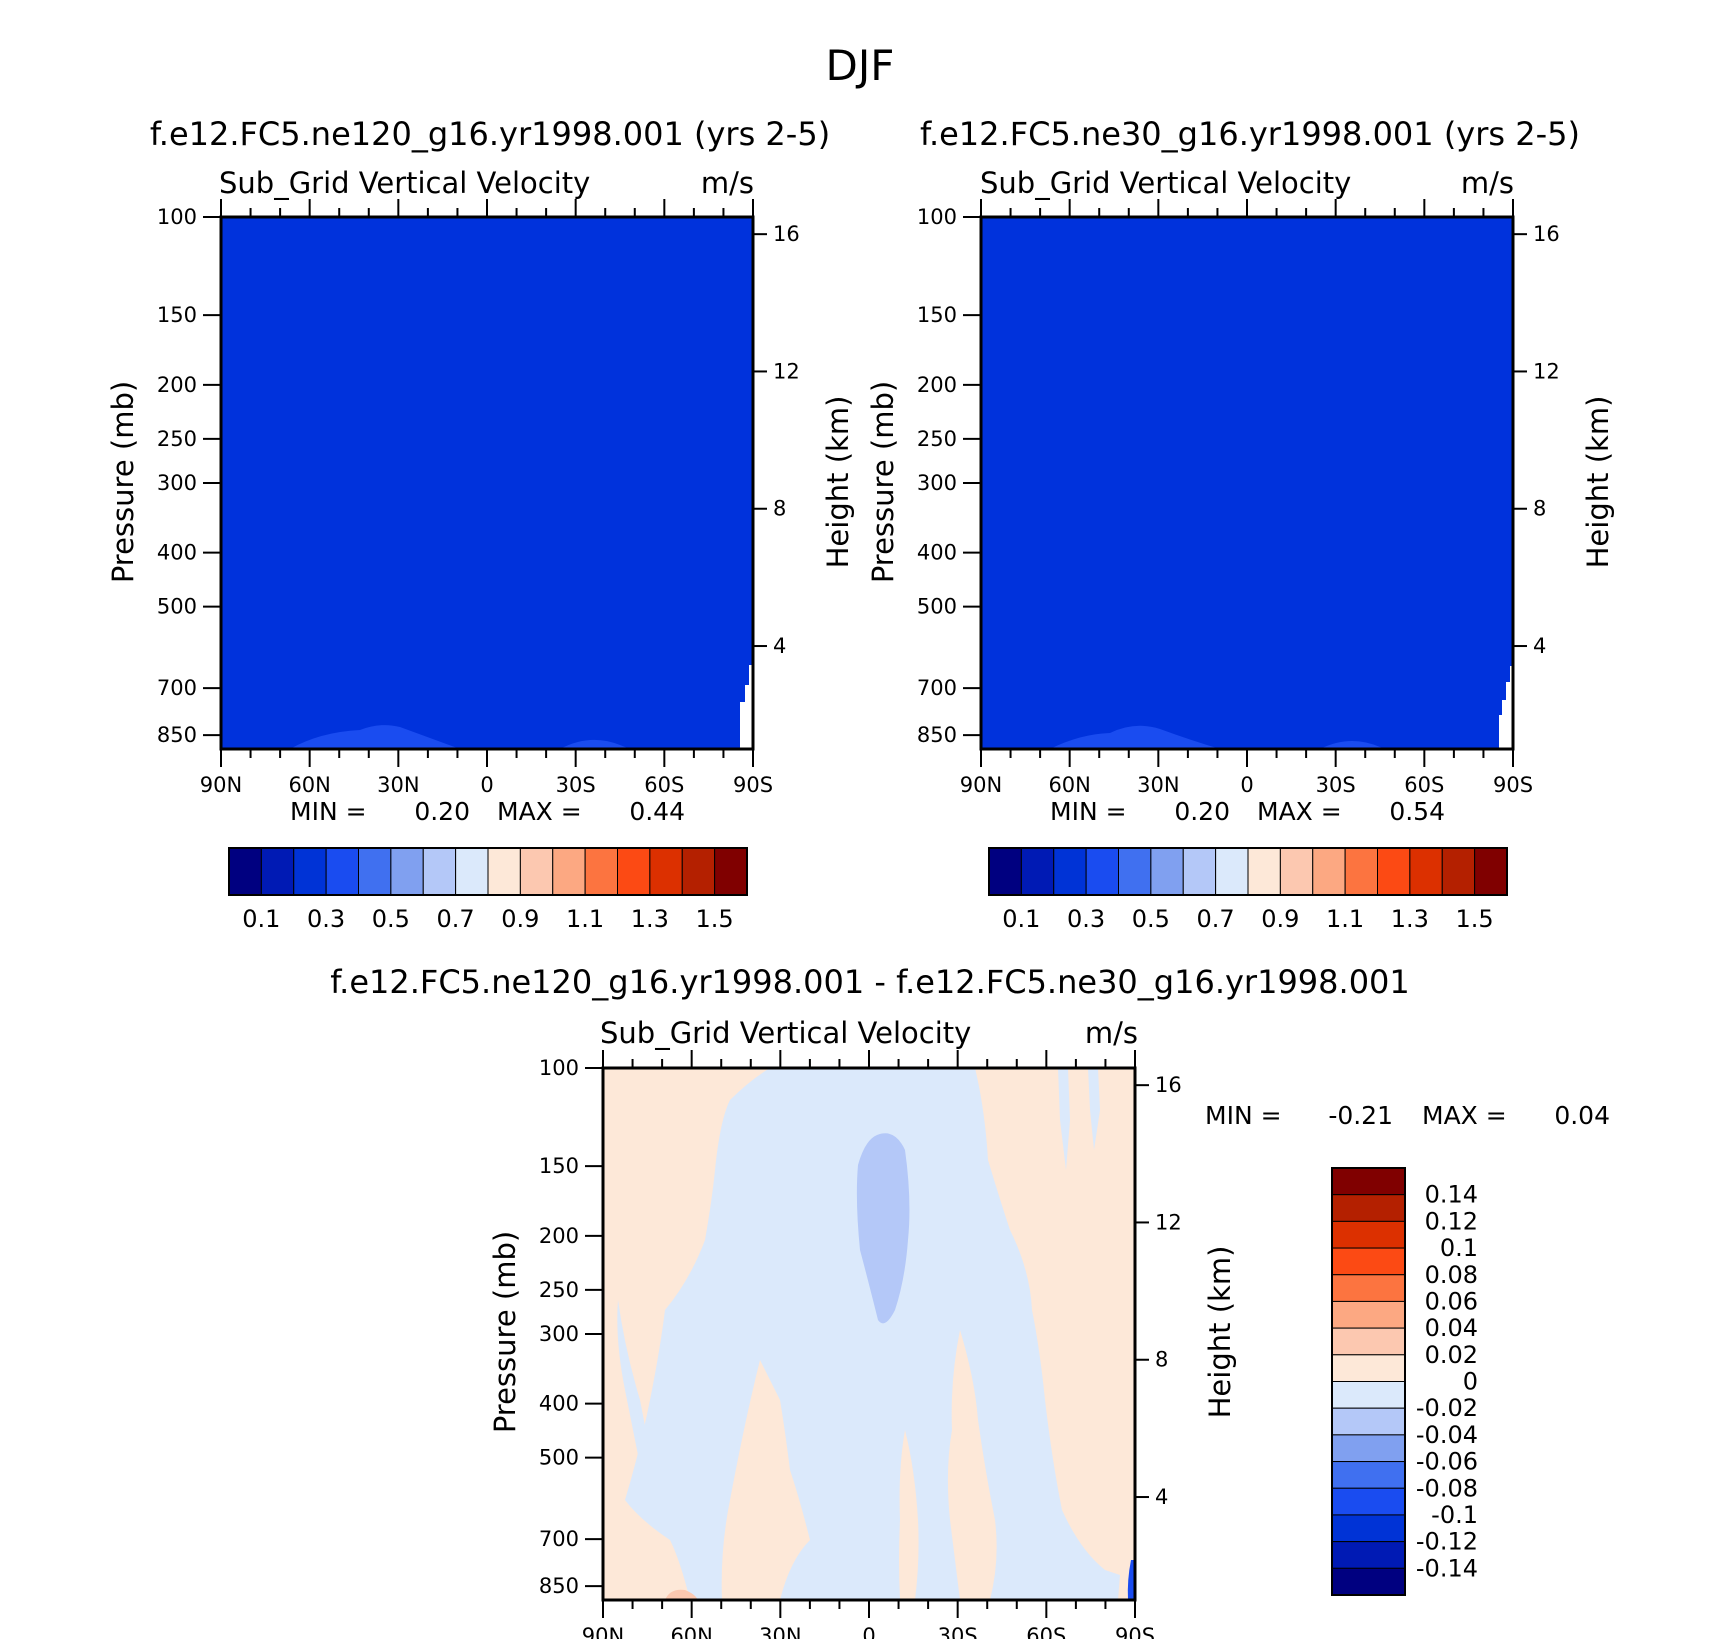  What do you see at coordinates (1454, 1515) in the screenshot?
I see `colorbar-label: -0.1` at bounding box center [1454, 1515].